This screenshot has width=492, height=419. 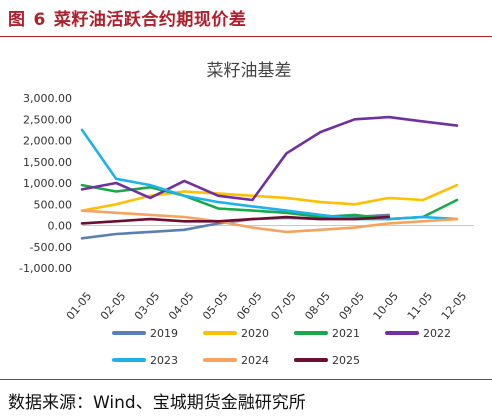 What do you see at coordinates (269, 197) in the screenshot?
I see `series-line-2020` at bounding box center [269, 197].